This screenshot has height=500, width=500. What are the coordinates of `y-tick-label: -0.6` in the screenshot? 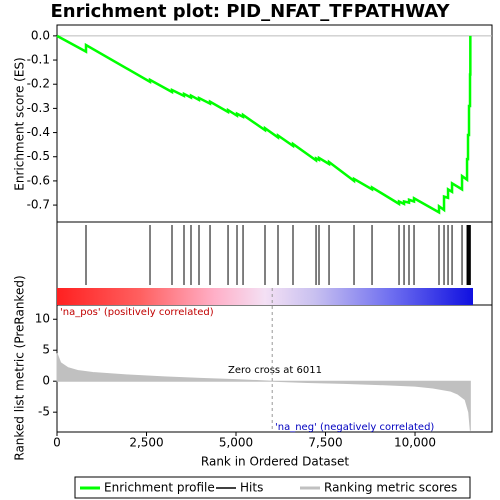 It's located at (38, 180).